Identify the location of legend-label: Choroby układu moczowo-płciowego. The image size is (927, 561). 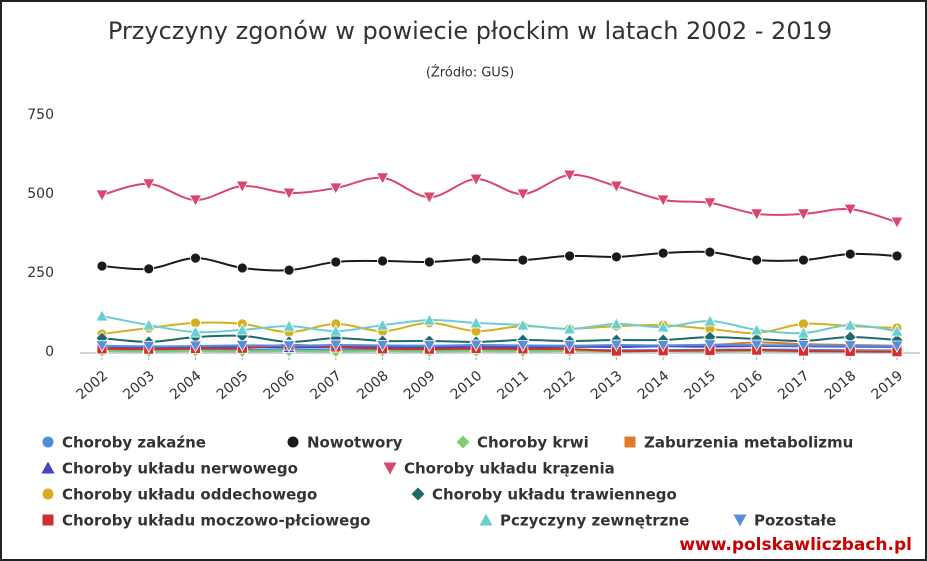
(216, 521).